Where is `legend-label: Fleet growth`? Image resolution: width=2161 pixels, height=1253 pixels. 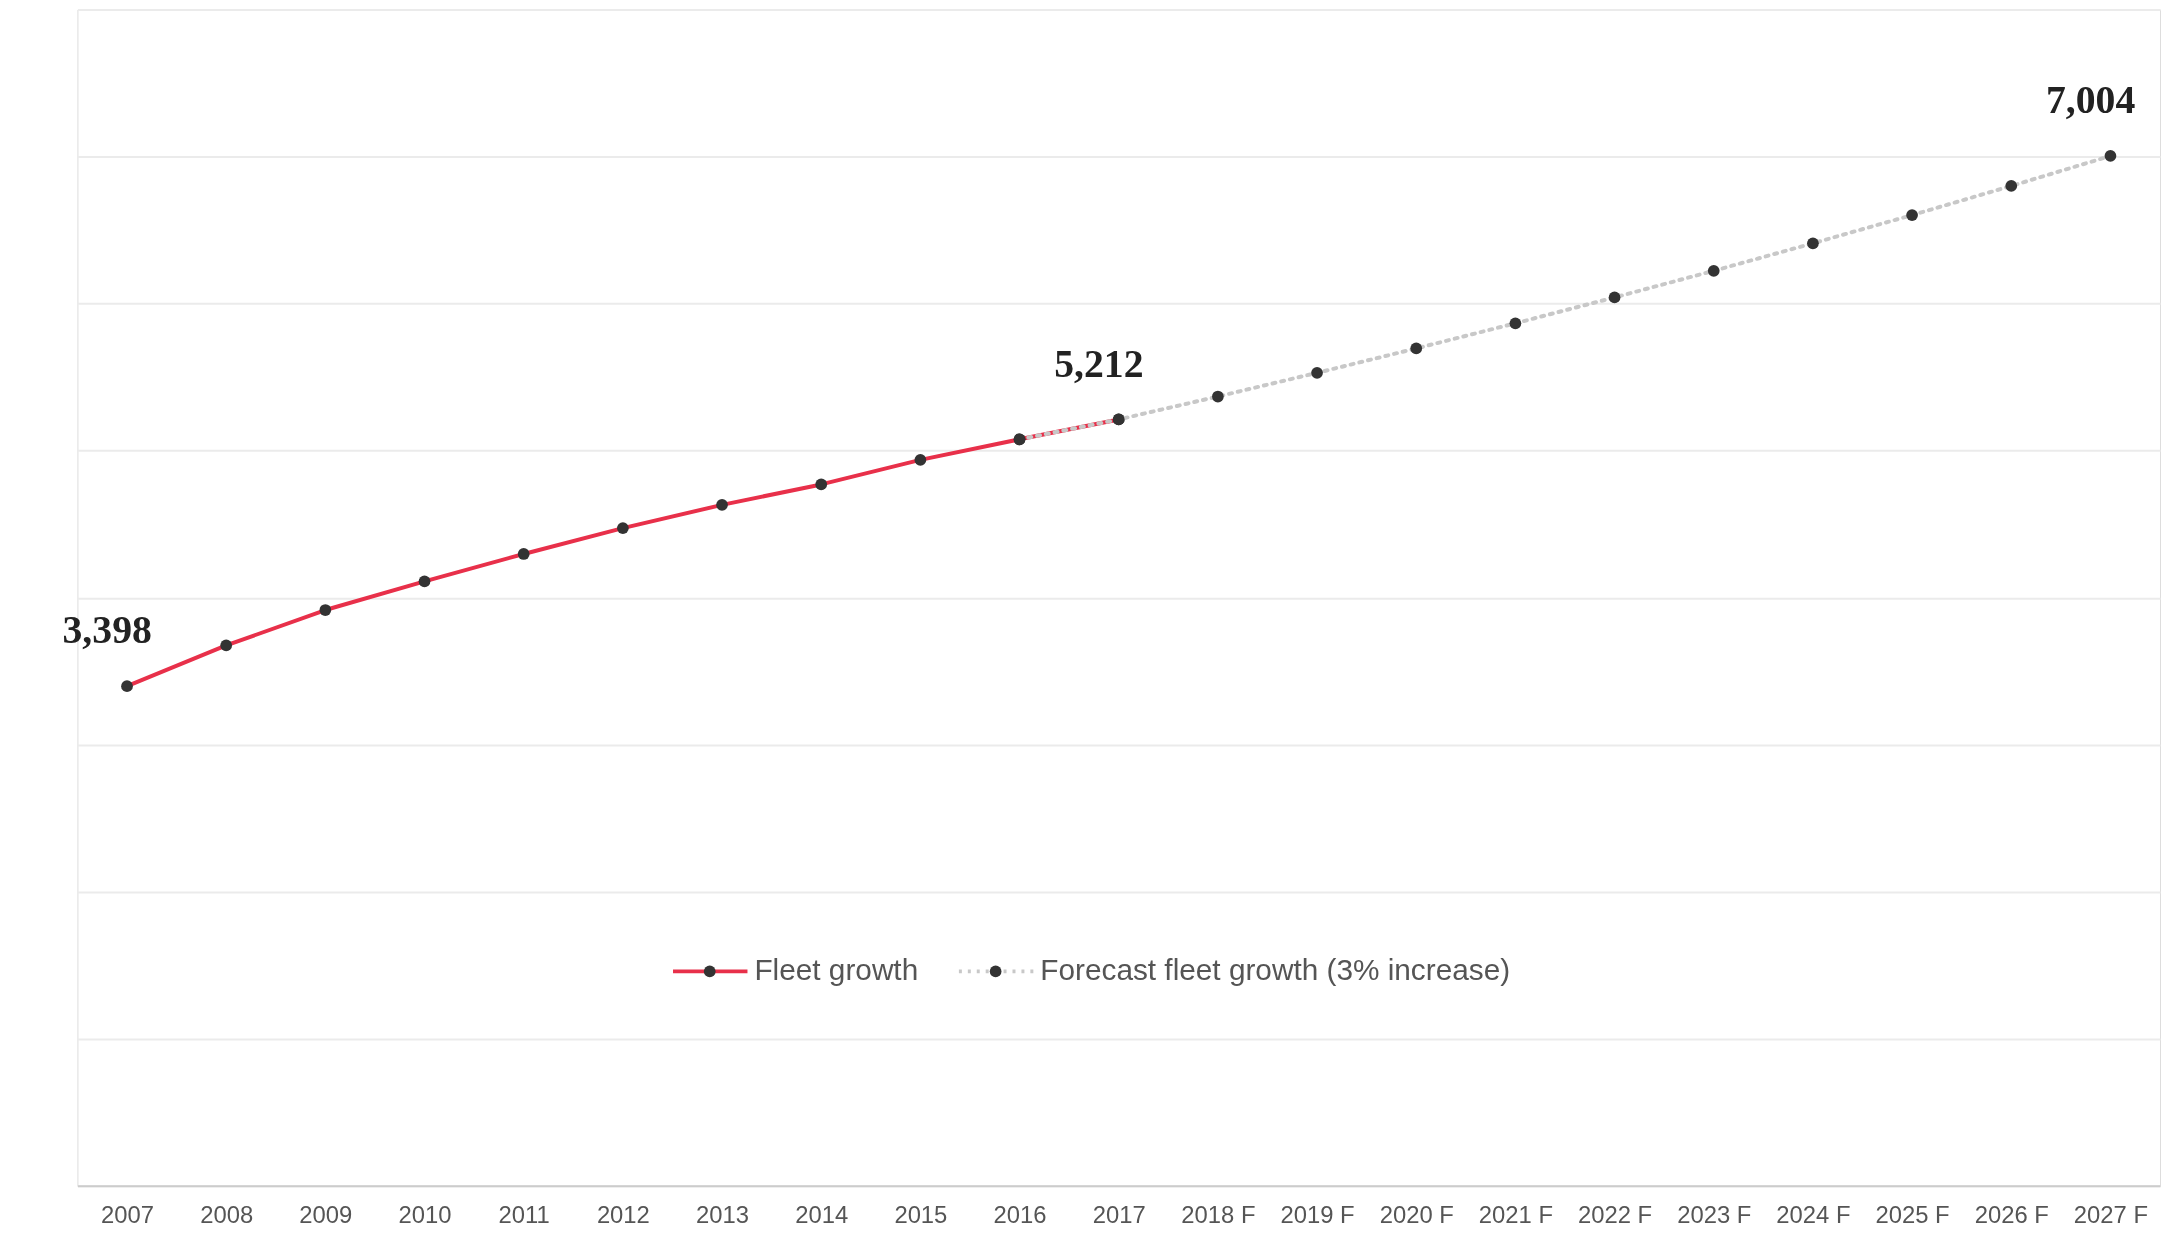 legend-label: Fleet growth is located at coordinates (836, 970).